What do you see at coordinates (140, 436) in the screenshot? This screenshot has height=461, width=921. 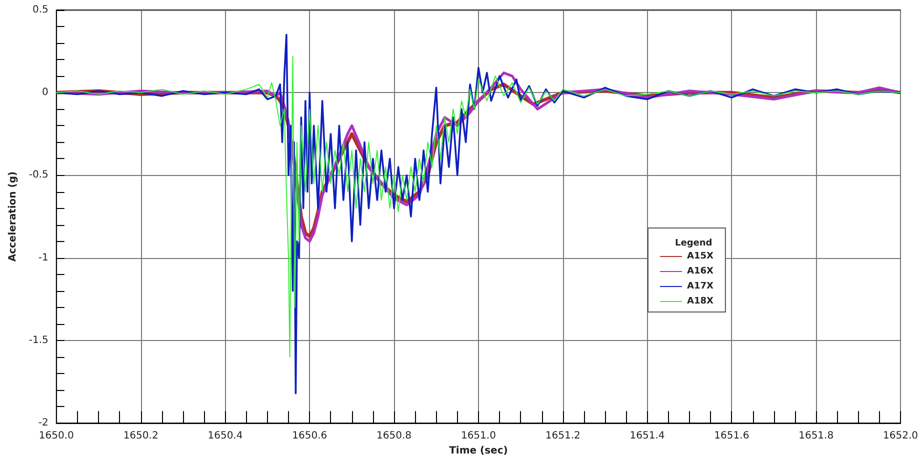 I see `x-tick-label: 1650.2` at bounding box center [140, 436].